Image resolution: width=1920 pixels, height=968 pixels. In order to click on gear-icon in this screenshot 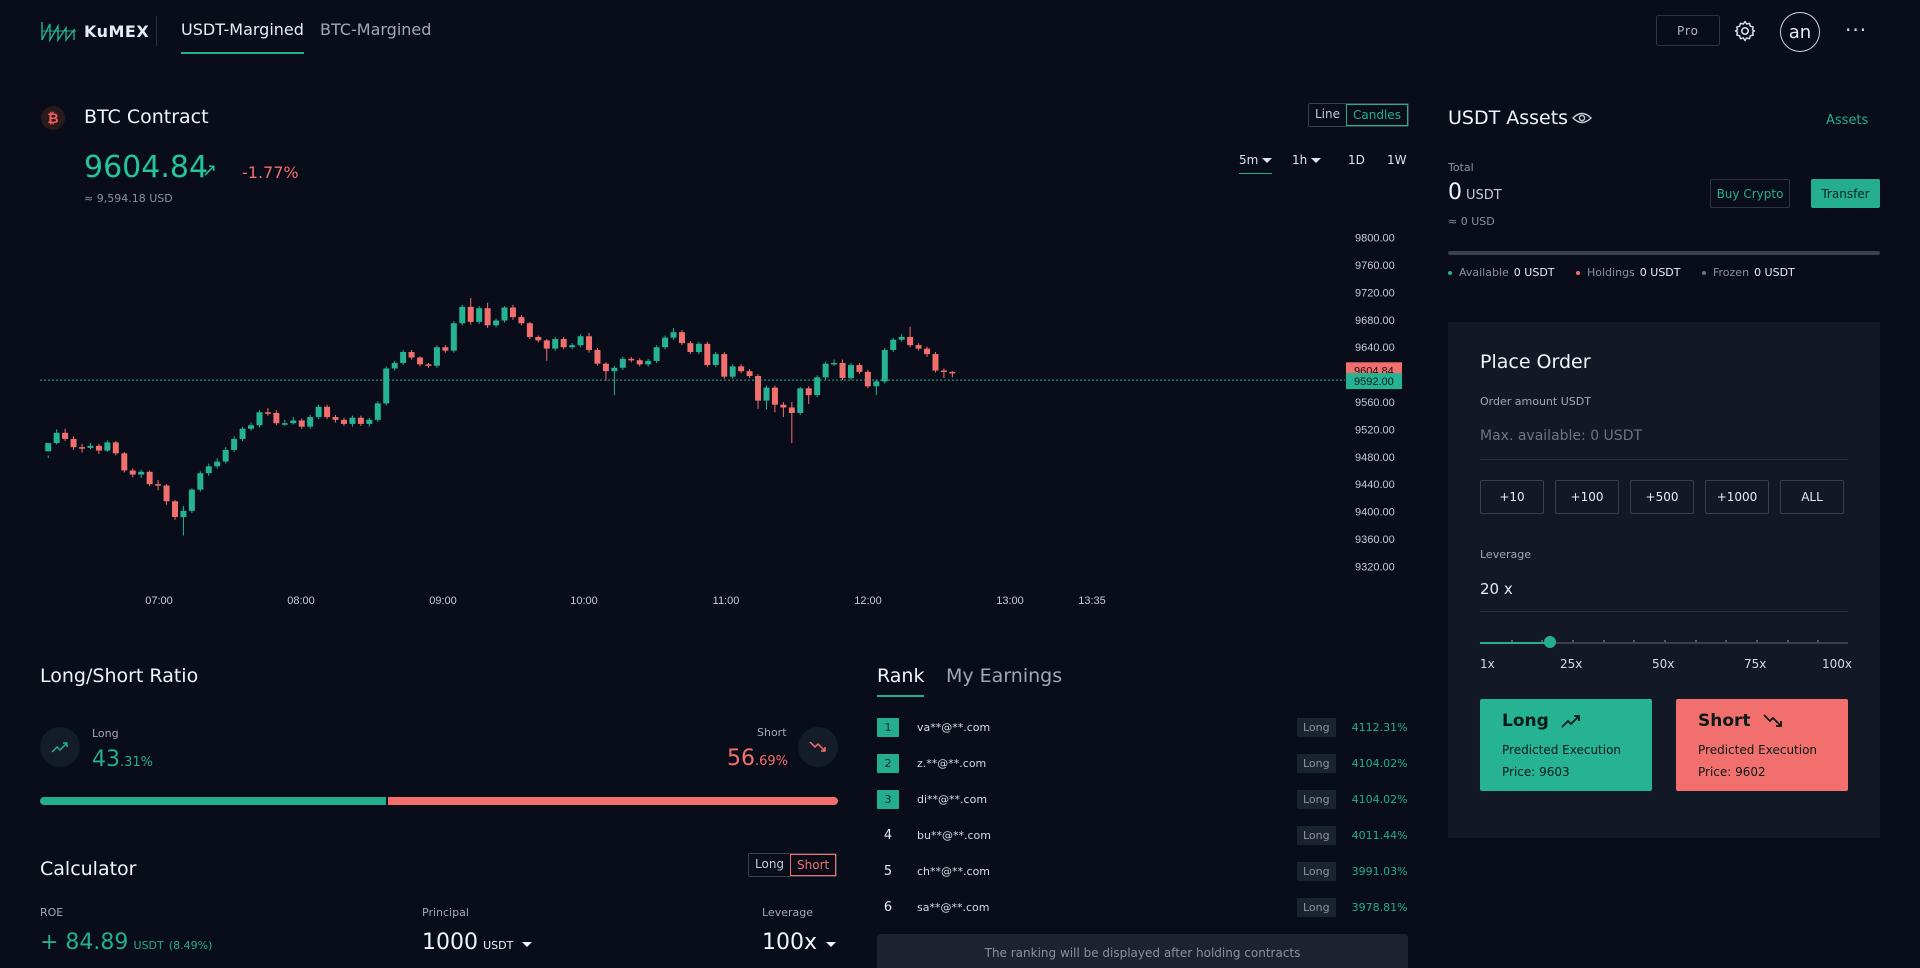, I will do `click(1745, 31)`.